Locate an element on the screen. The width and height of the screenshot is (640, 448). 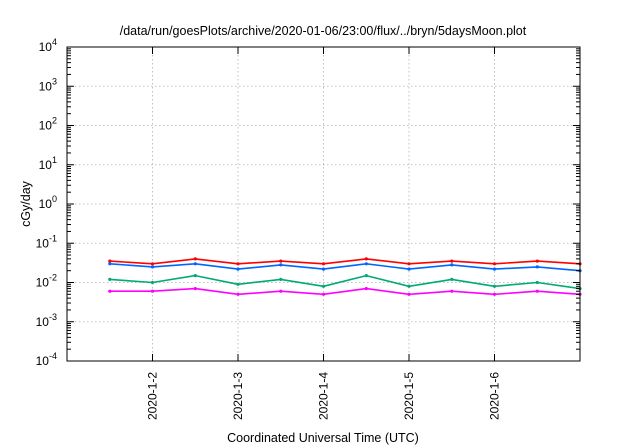
series-group is located at coordinates (345, 276).